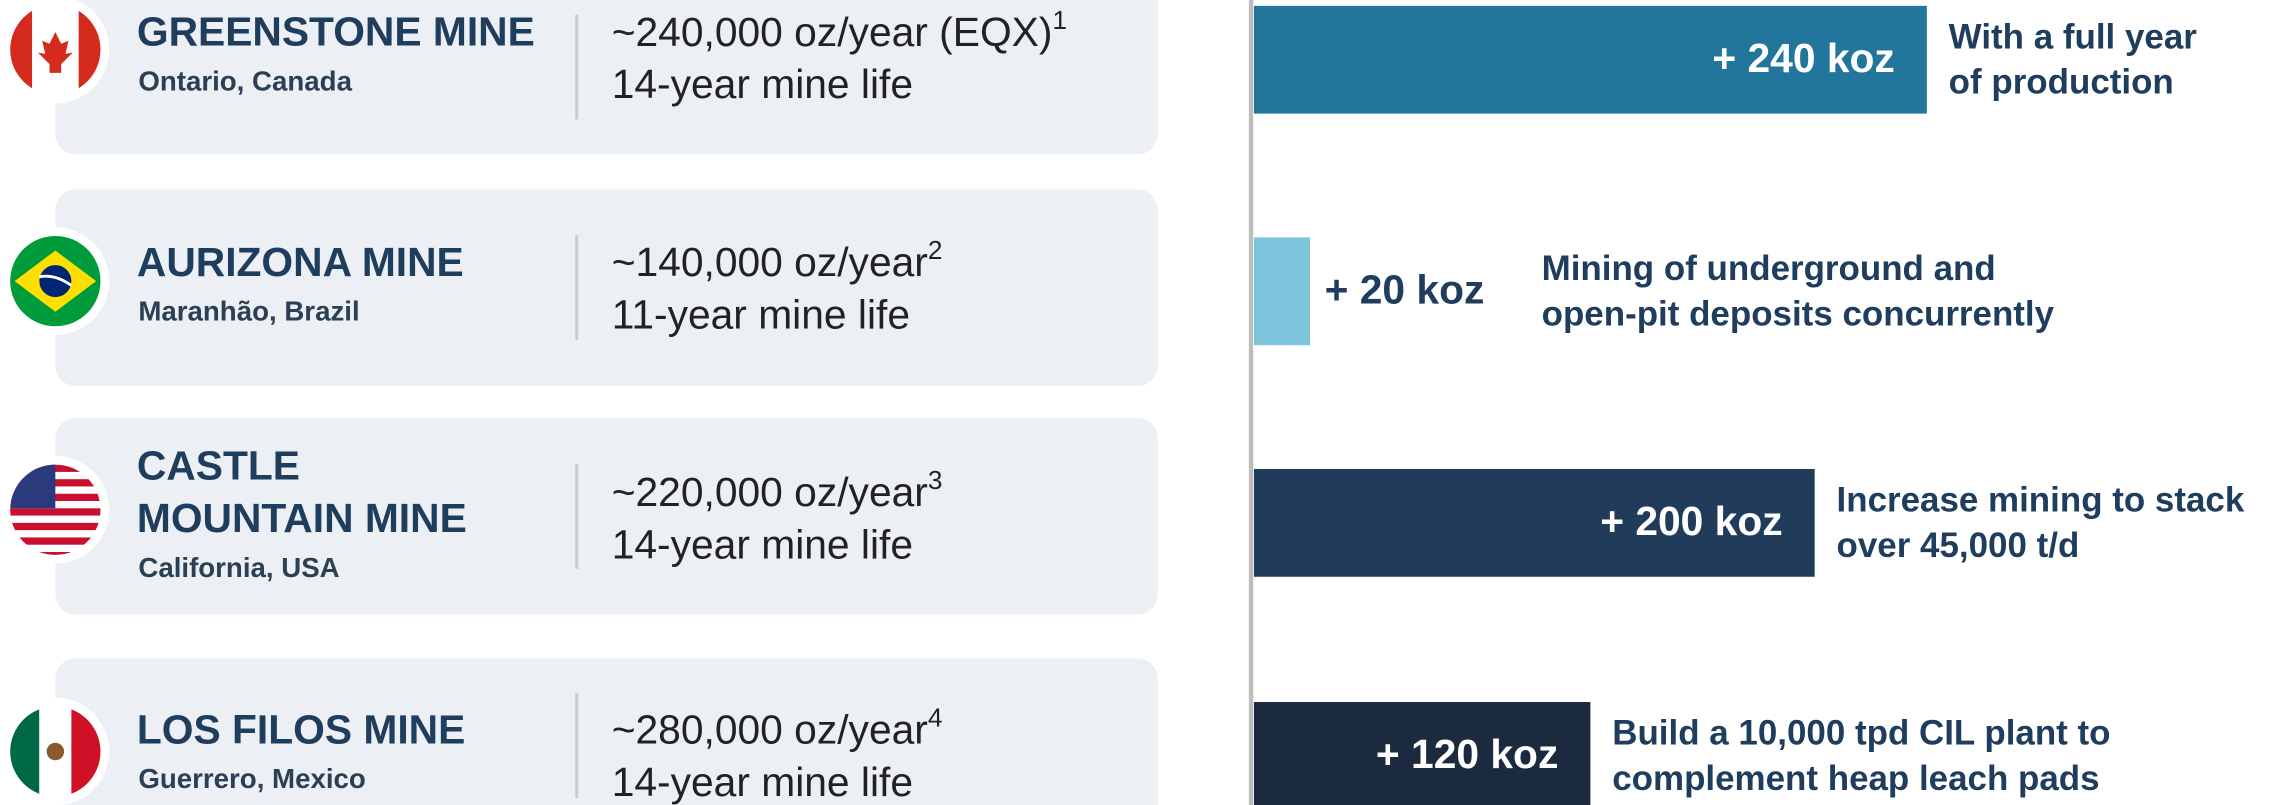 This screenshot has width=2272, height=805. What do you see at coordinates (1855, 778) in the screenshot?
I see `description: complement heap leach pads` at bounding box center [1855, 778].